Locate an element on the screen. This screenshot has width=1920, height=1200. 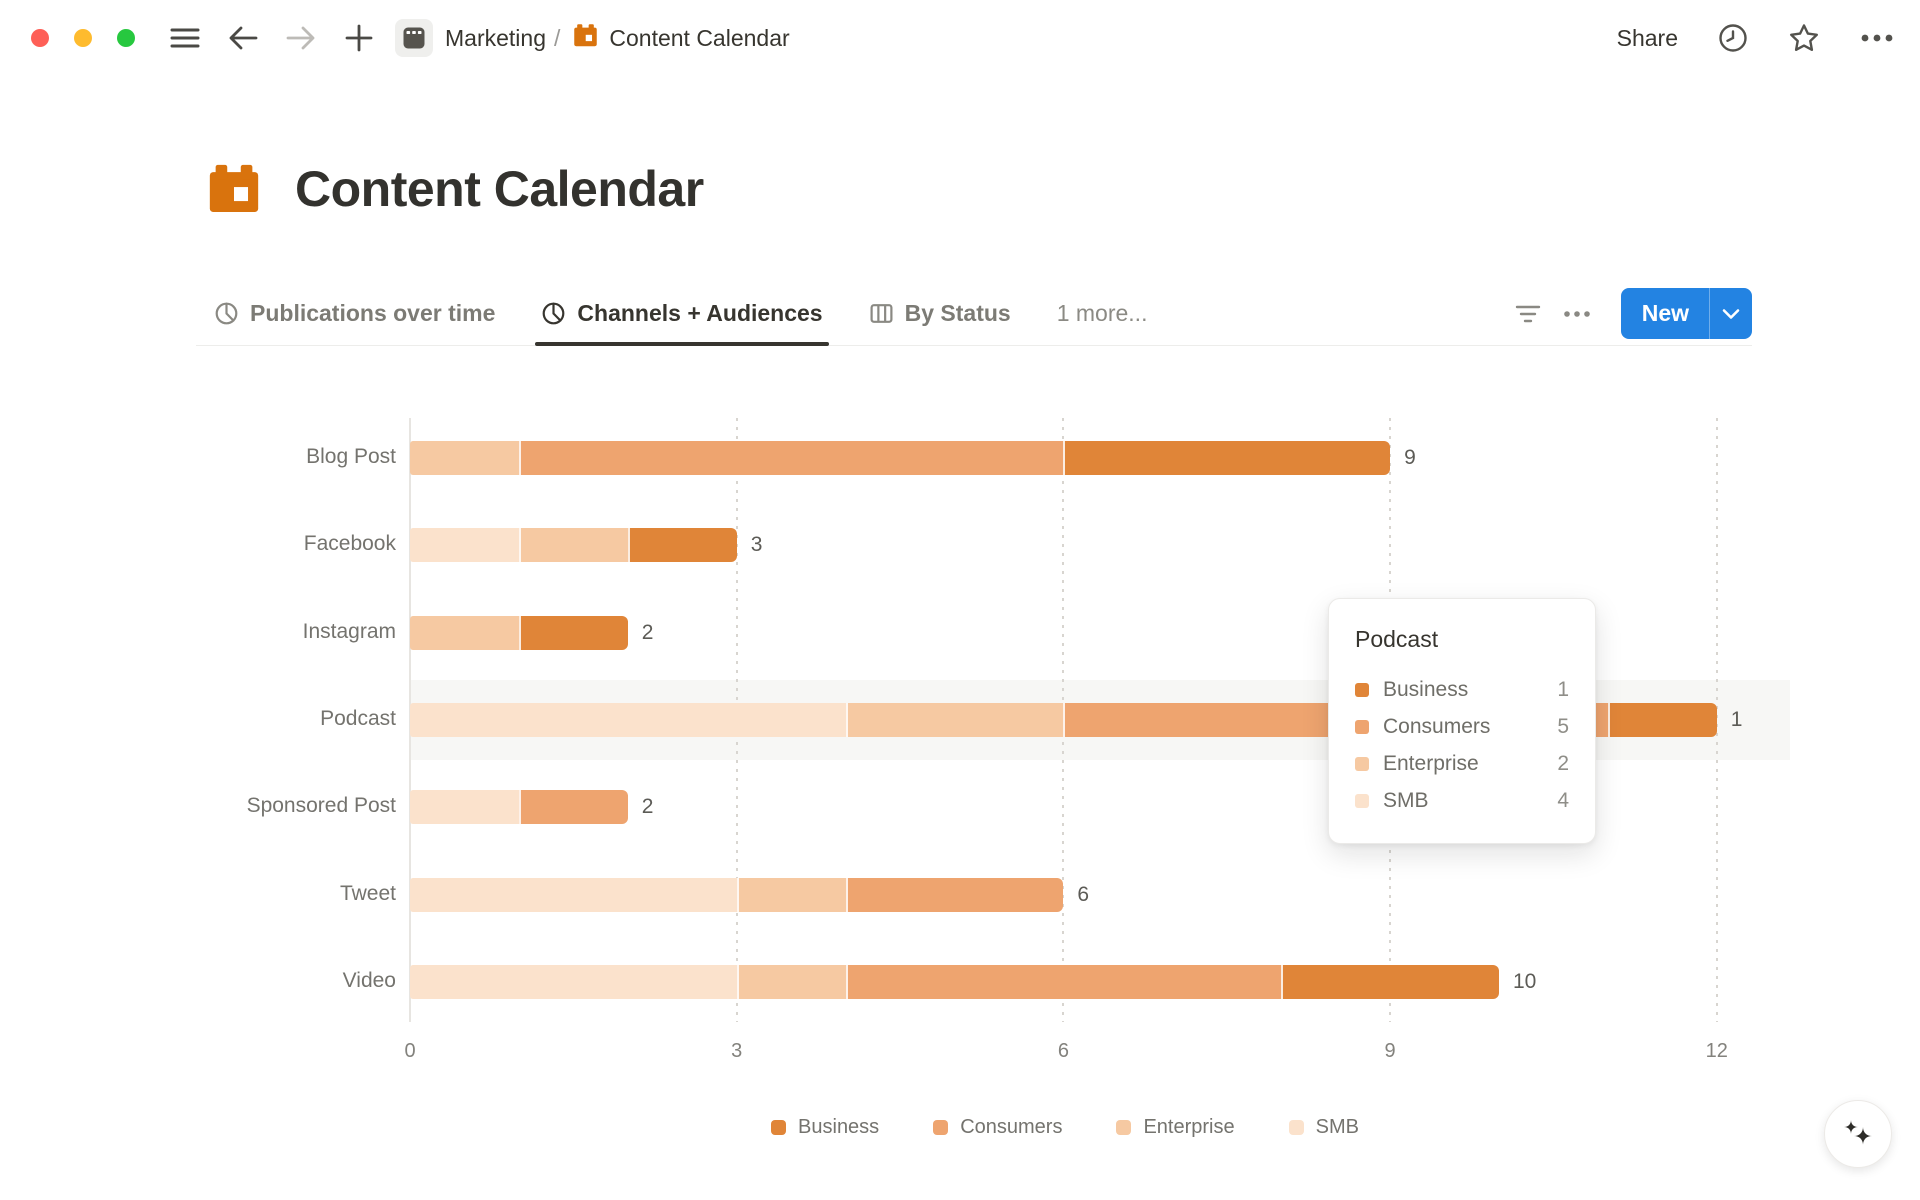
marketing-page-icon is located at coordinates (414, 38).